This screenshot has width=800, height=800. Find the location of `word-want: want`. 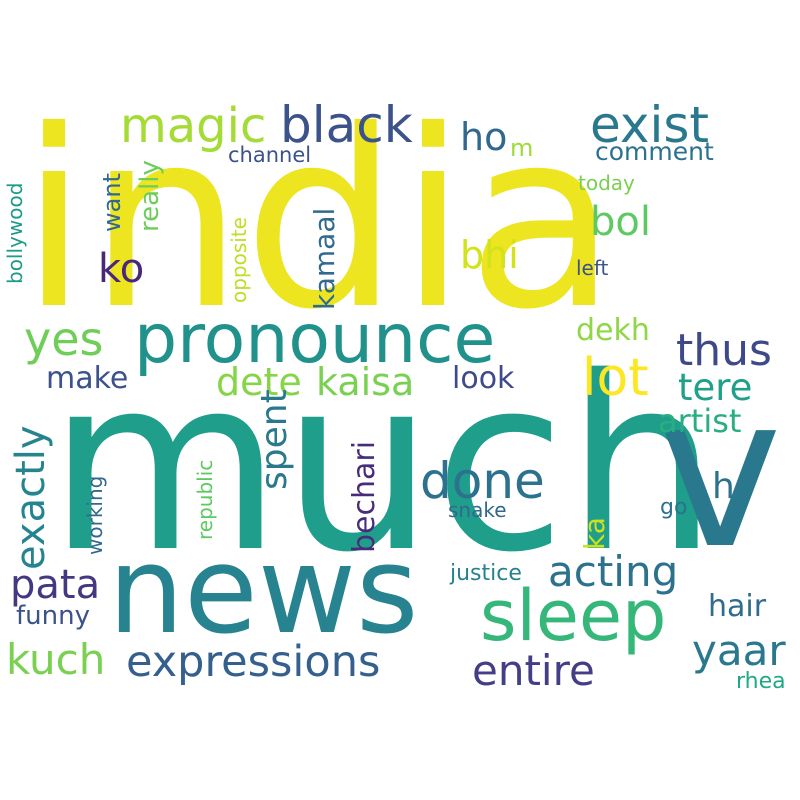

word-want: want is located at coordinates (112, 202).